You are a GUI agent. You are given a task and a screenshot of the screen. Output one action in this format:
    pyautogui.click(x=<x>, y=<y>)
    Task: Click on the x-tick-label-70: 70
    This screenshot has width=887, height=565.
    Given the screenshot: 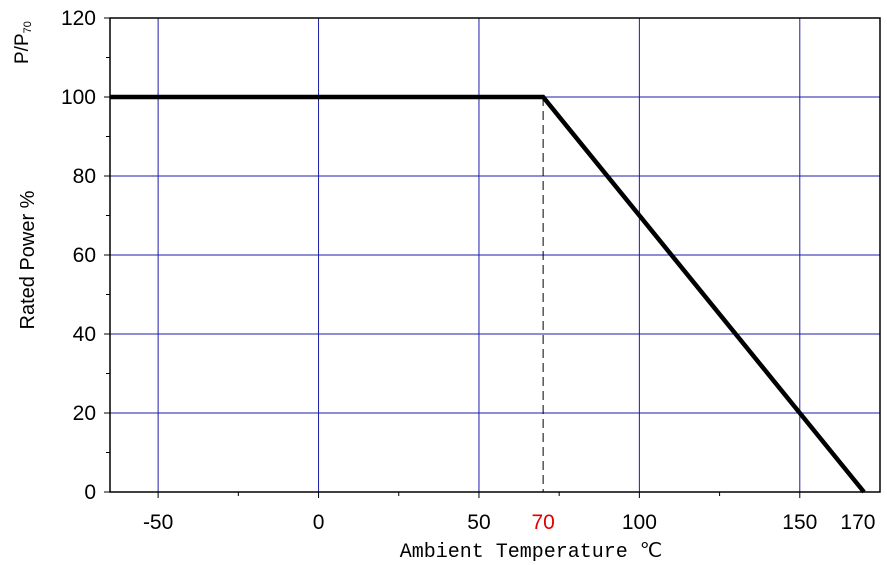 What is the action you would take?
    pyautogui.click(x=542, y=522)
    